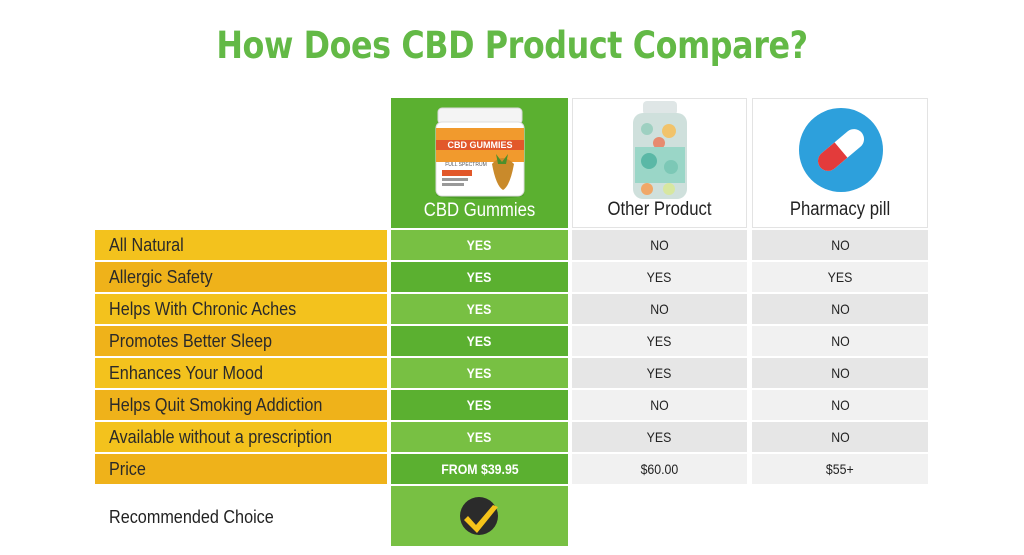 This screenshot has height=555, width=1024. Describe the element at coordinates (840, 277) in the screenshot. I see `cell-pill: YES` at that location.